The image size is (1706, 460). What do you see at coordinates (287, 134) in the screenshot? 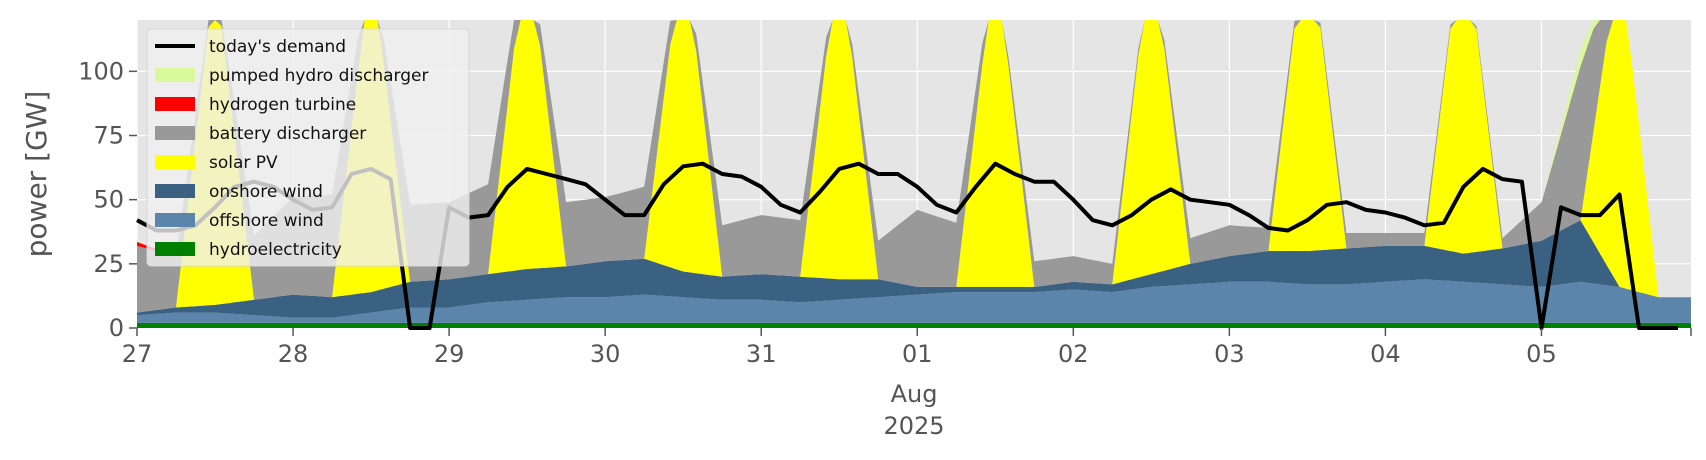
I see `legend-label-battery-discharger: battery discharger` at bounding box center [287, 134].